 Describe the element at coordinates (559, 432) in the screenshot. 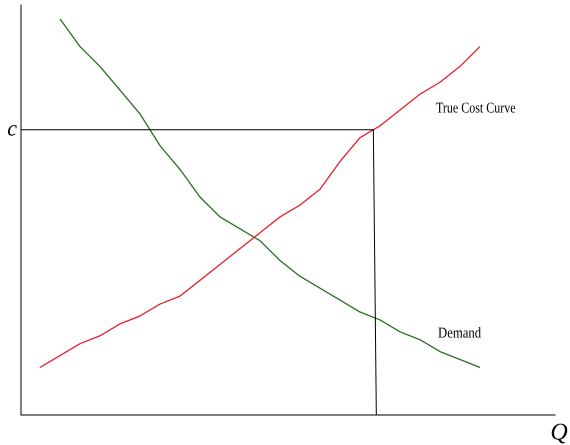

I see `x-axis-title: Q` at that location.